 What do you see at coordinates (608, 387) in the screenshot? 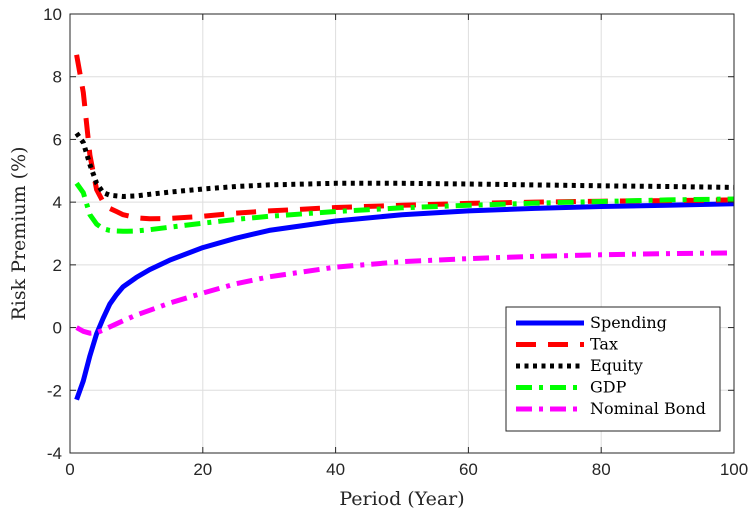
I see `legend-label: GDP` at bounding box center [608, 387].